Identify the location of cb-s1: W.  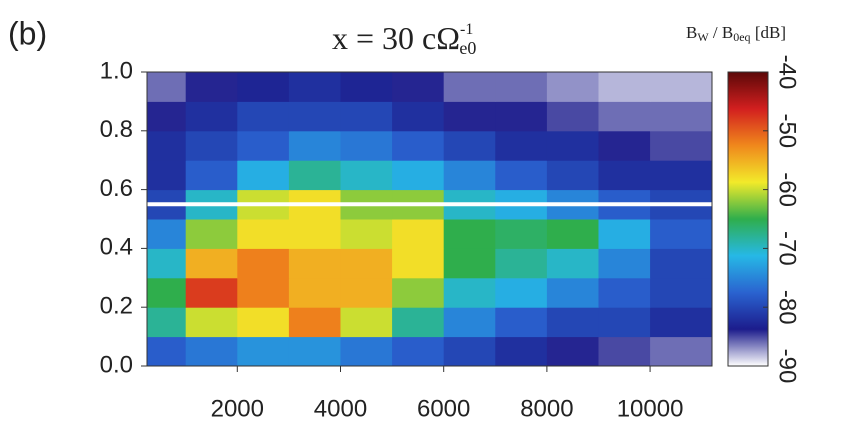
(703, 37).